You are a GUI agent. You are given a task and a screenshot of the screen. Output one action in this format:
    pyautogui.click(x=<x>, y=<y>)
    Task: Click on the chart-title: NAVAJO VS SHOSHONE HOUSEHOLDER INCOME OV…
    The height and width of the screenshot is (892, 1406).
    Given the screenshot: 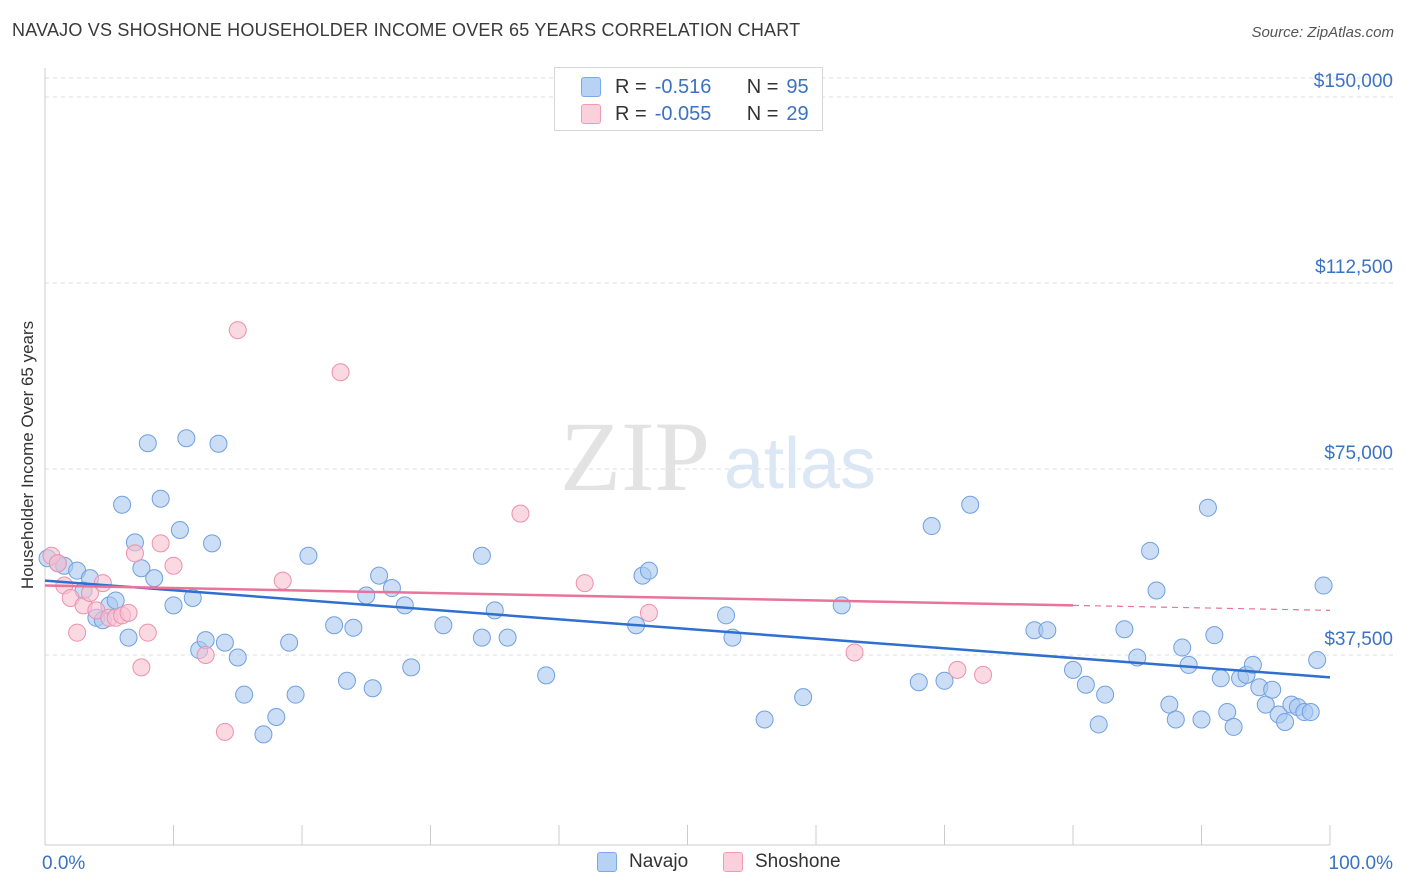 What is the action you would take?
    pyautogui.click(x=406, y=30)
    